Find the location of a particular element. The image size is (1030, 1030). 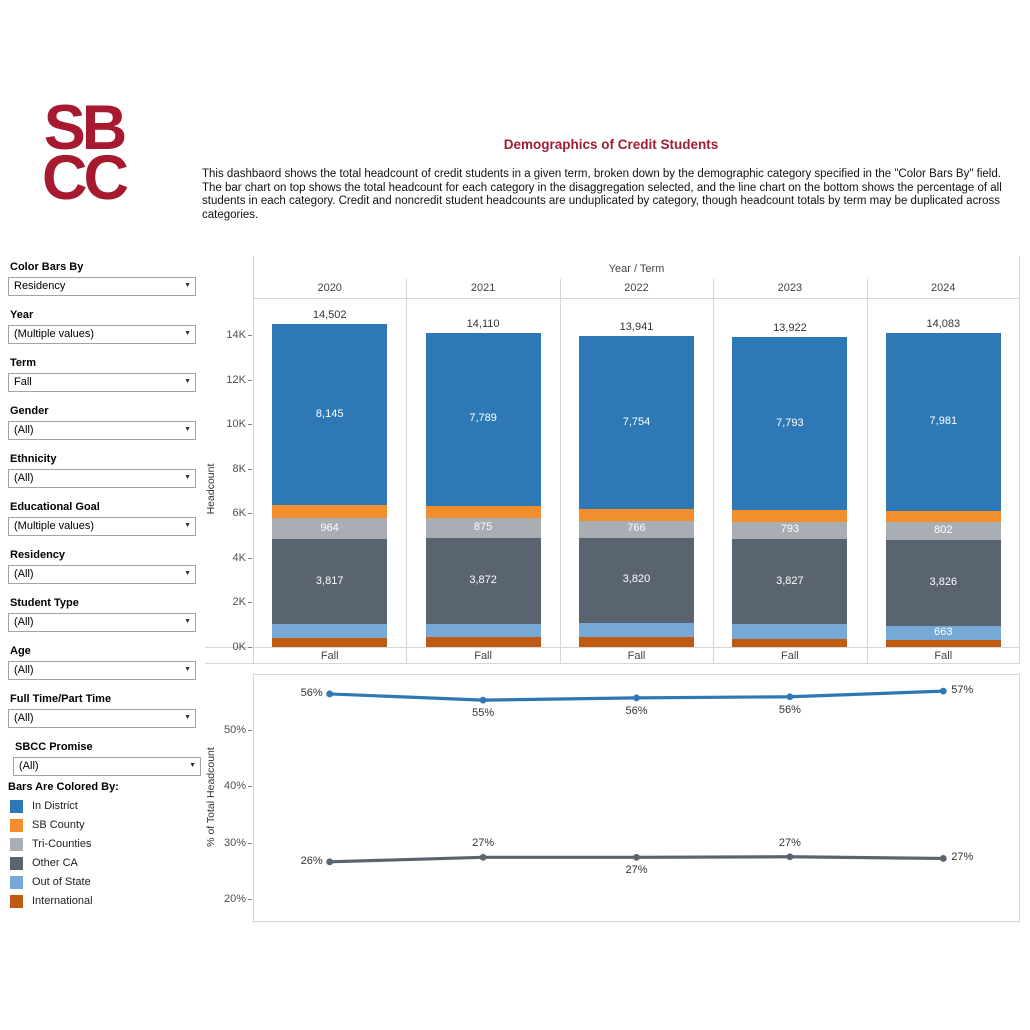

bar-segment-label: 3,817 is located at coordinates (329, 580).